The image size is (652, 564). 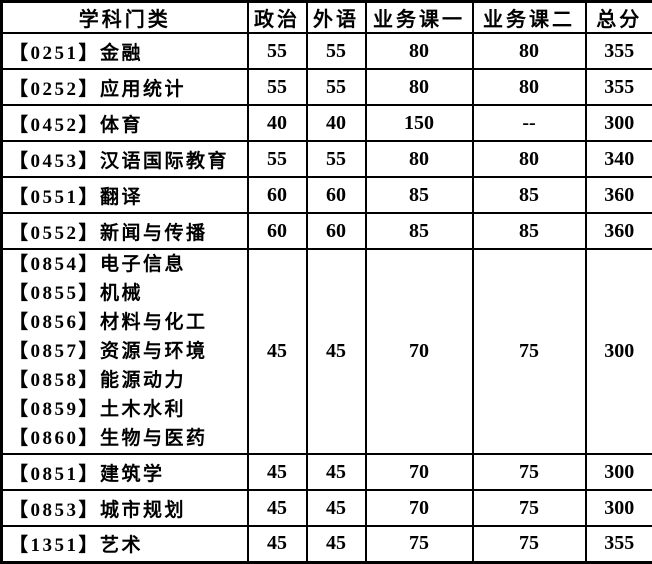 I want to click on category-line: 【0857】资源与环境, so click(x=108, y=351).